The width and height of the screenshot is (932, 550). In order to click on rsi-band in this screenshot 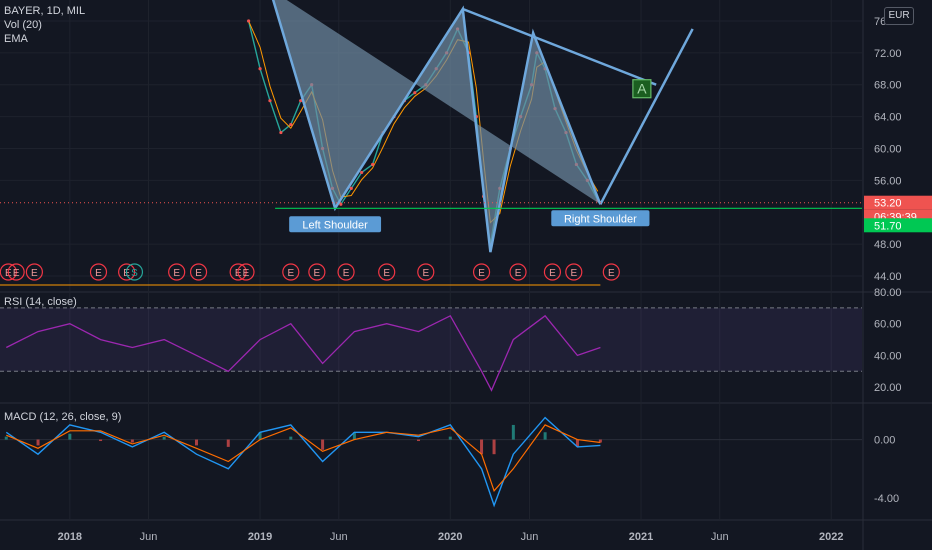, I will do `click(431, 339)`.